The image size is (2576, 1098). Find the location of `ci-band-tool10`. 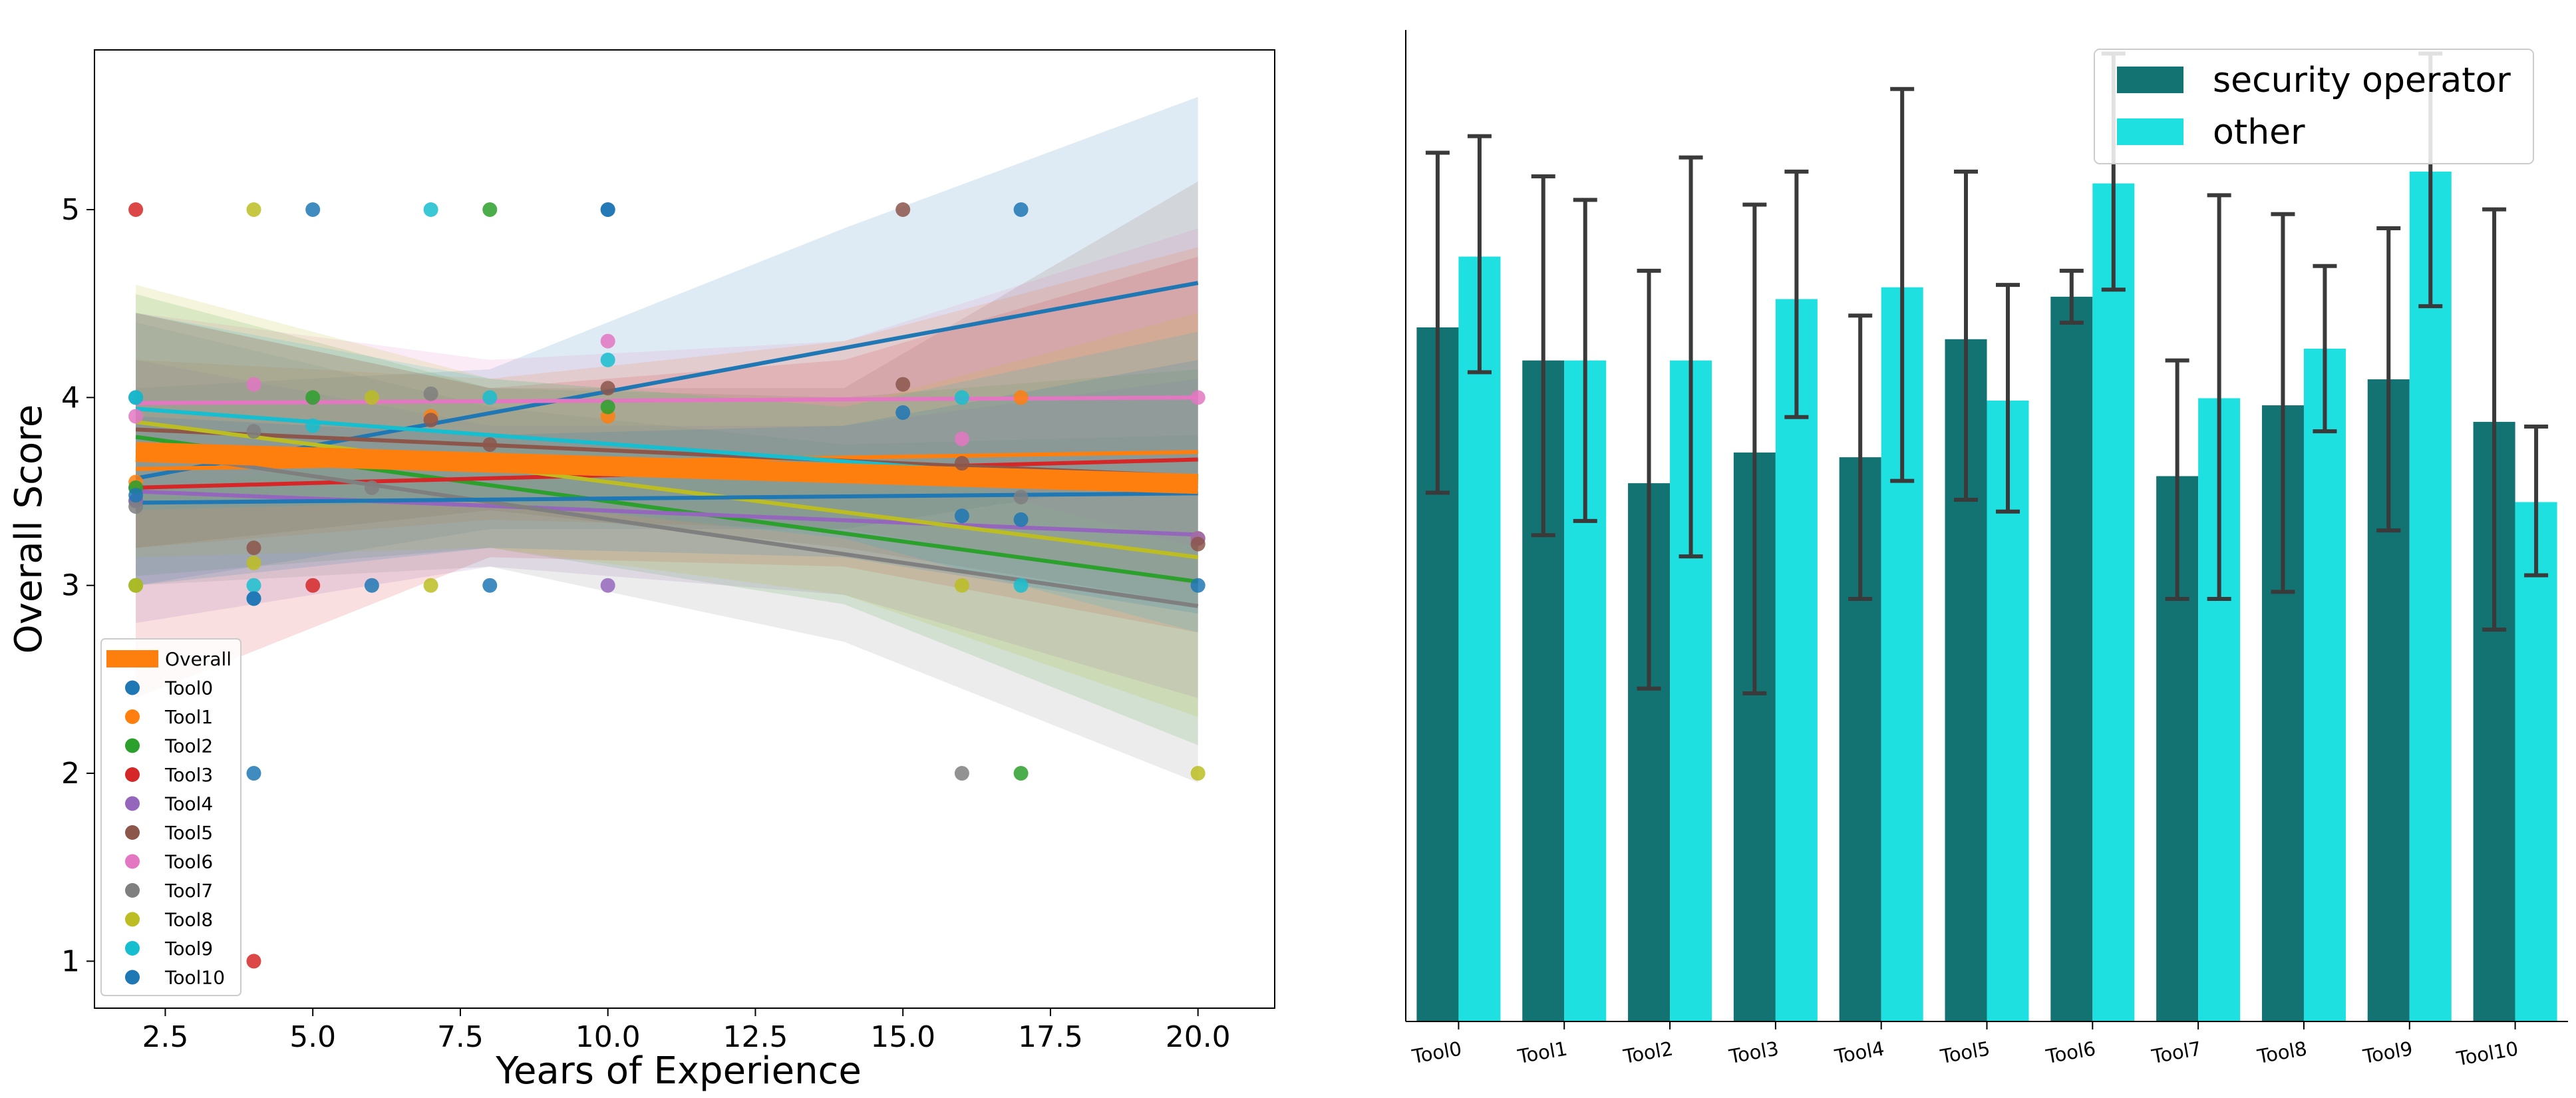

ci-band-tool10 is located at coordinates (667, 486).